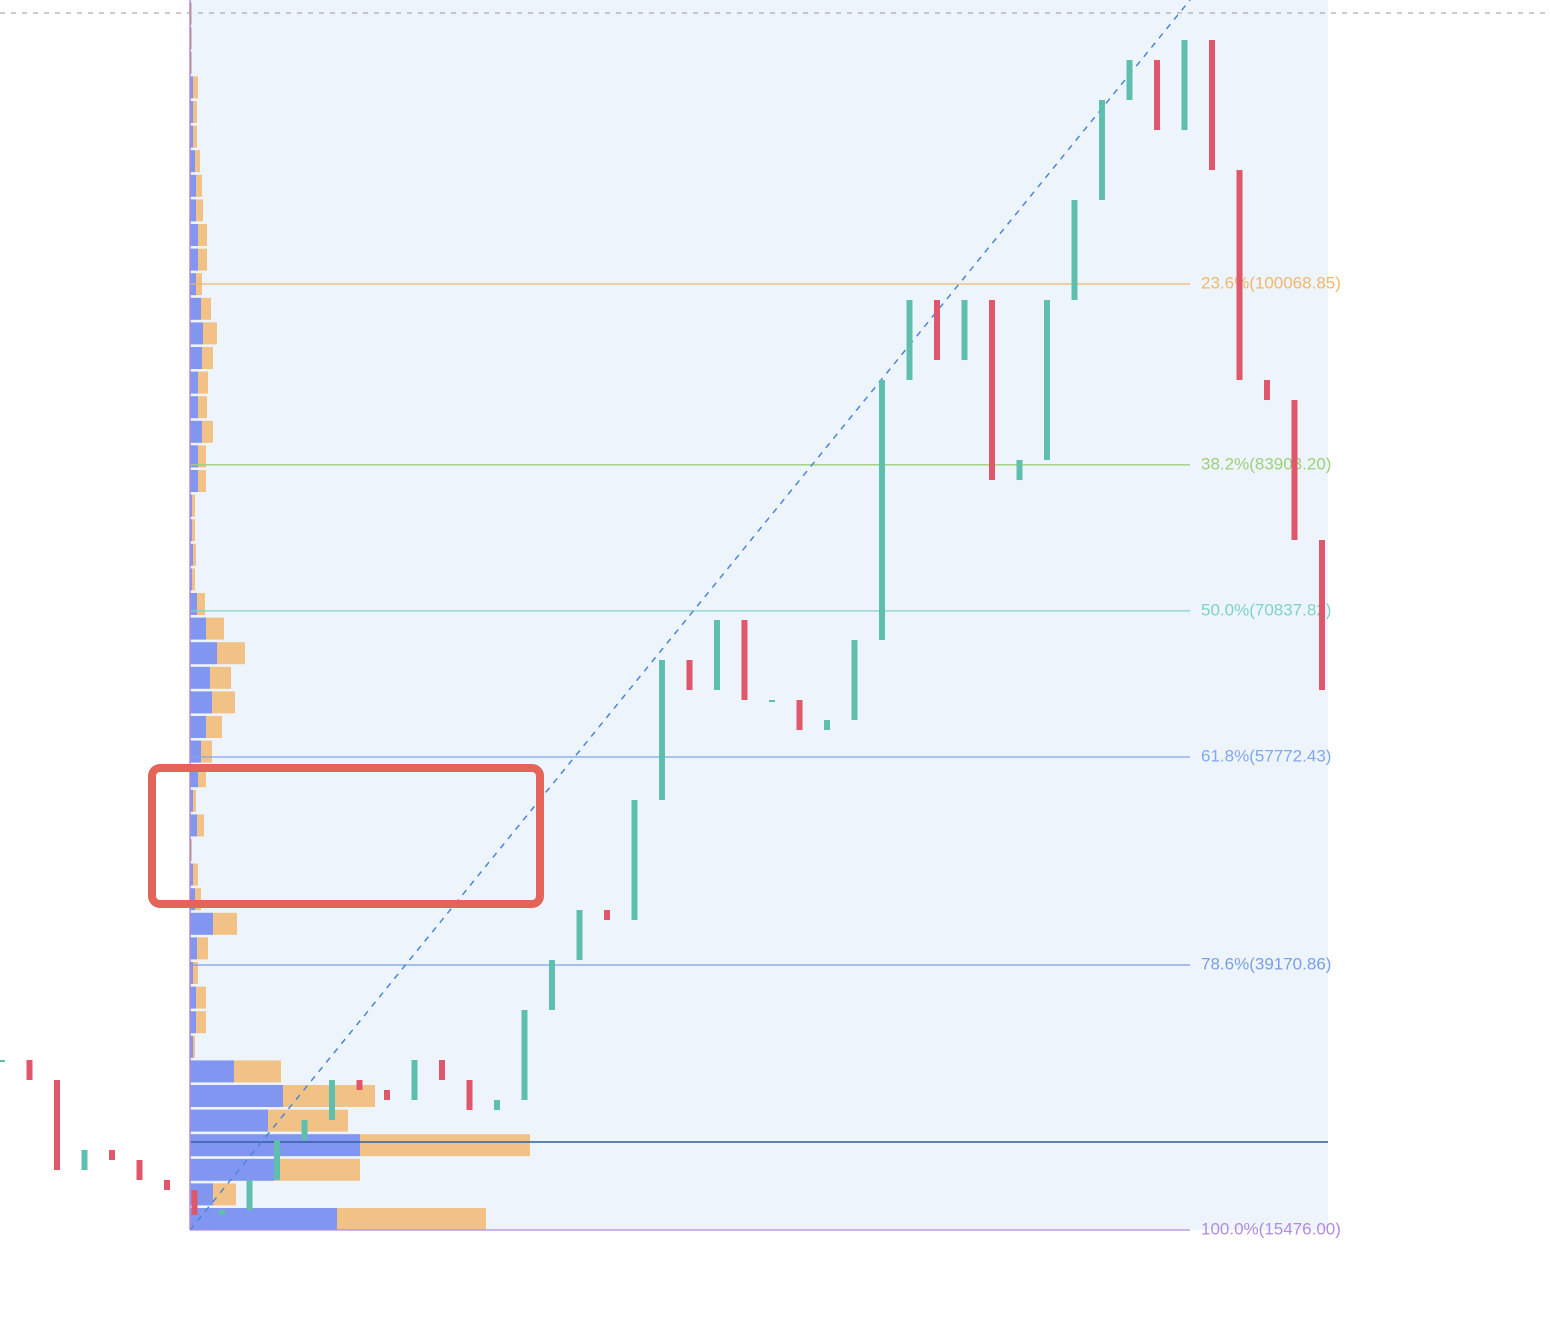 The height and width of the screenshot is (1335, 1550). I want to click on fib-label: 50.0%(70837.82), so click(1266, 609).